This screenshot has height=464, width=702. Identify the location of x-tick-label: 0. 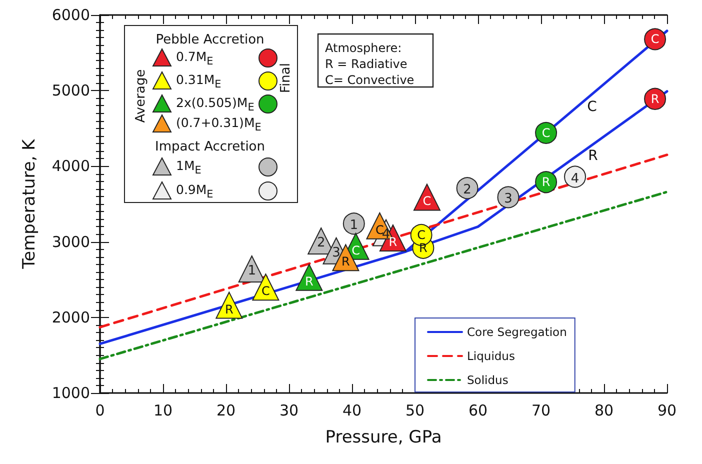
(100, 411).